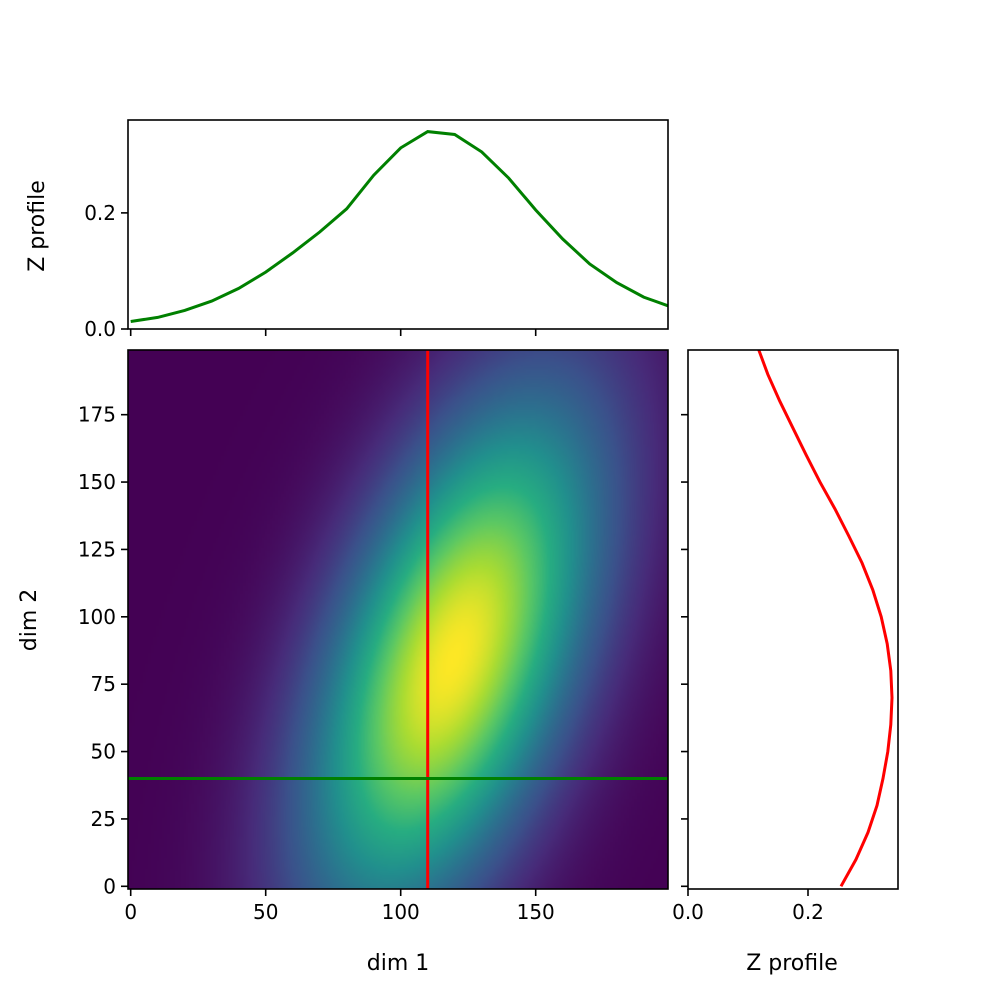  I want to click on top-profile-line, so click(399, 226).